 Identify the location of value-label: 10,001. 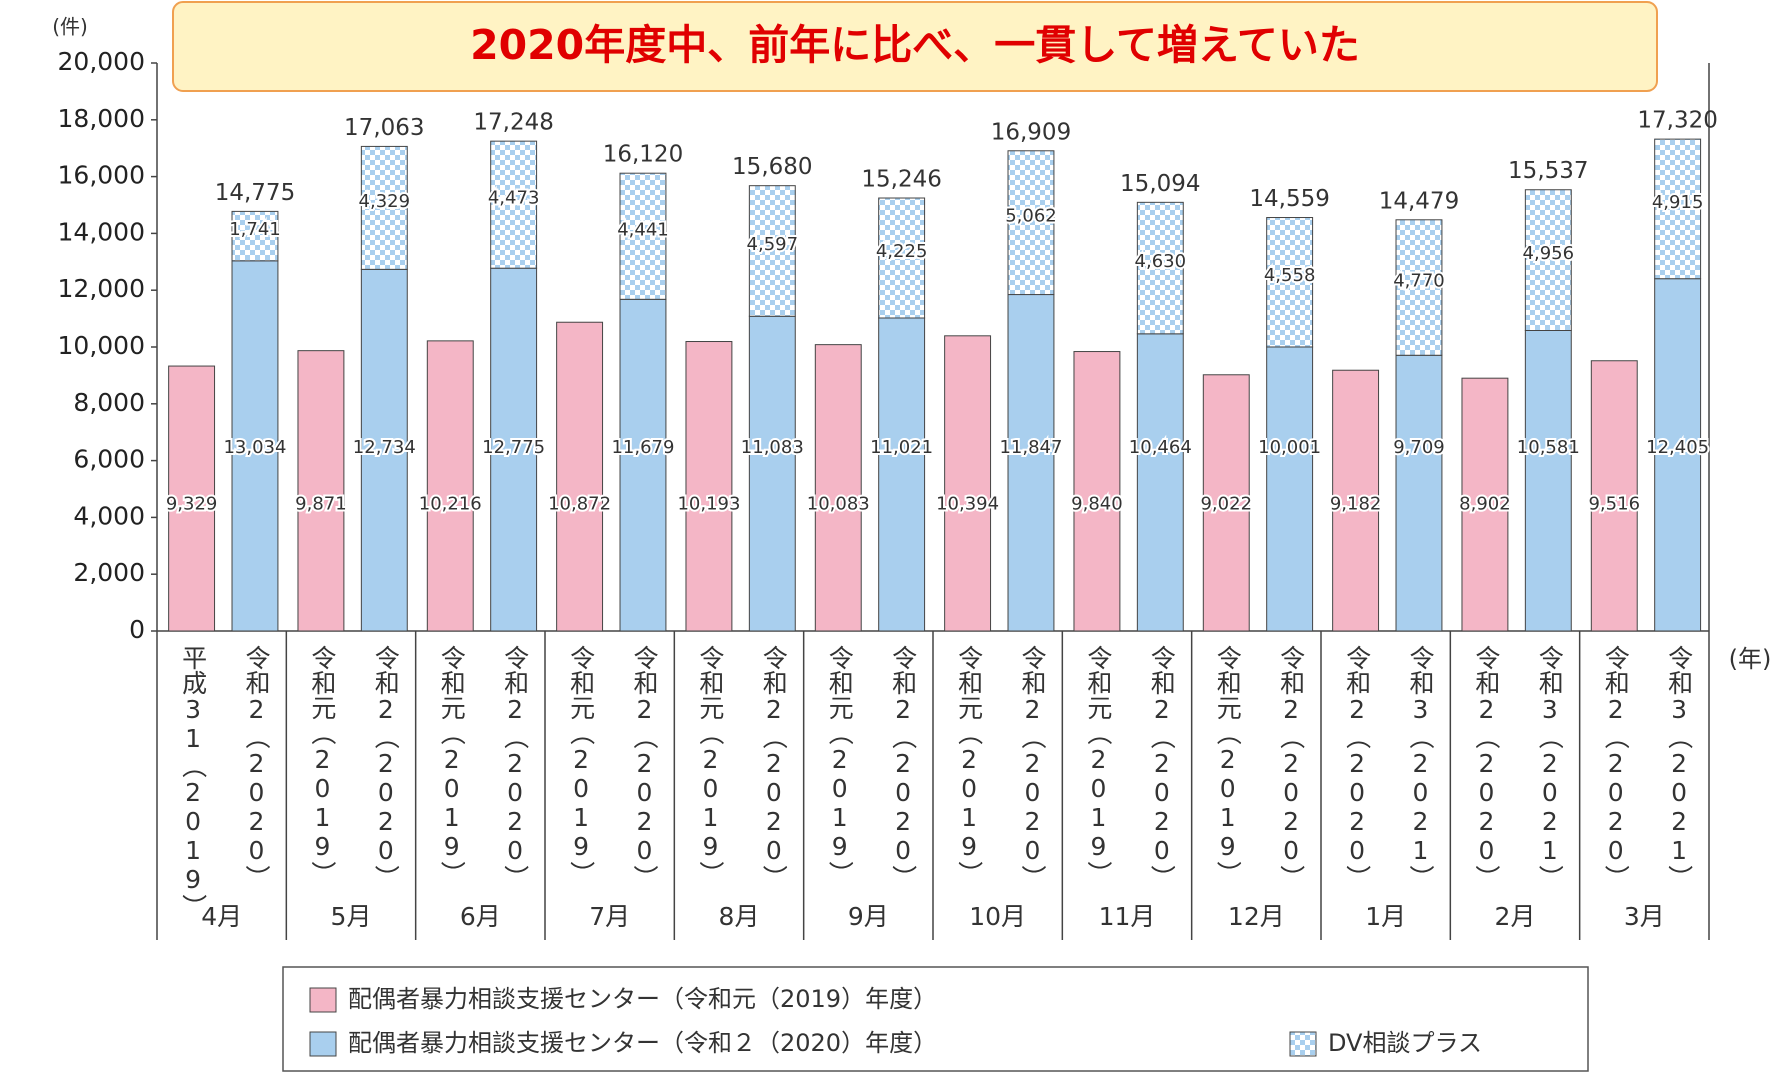
(1289, 447).